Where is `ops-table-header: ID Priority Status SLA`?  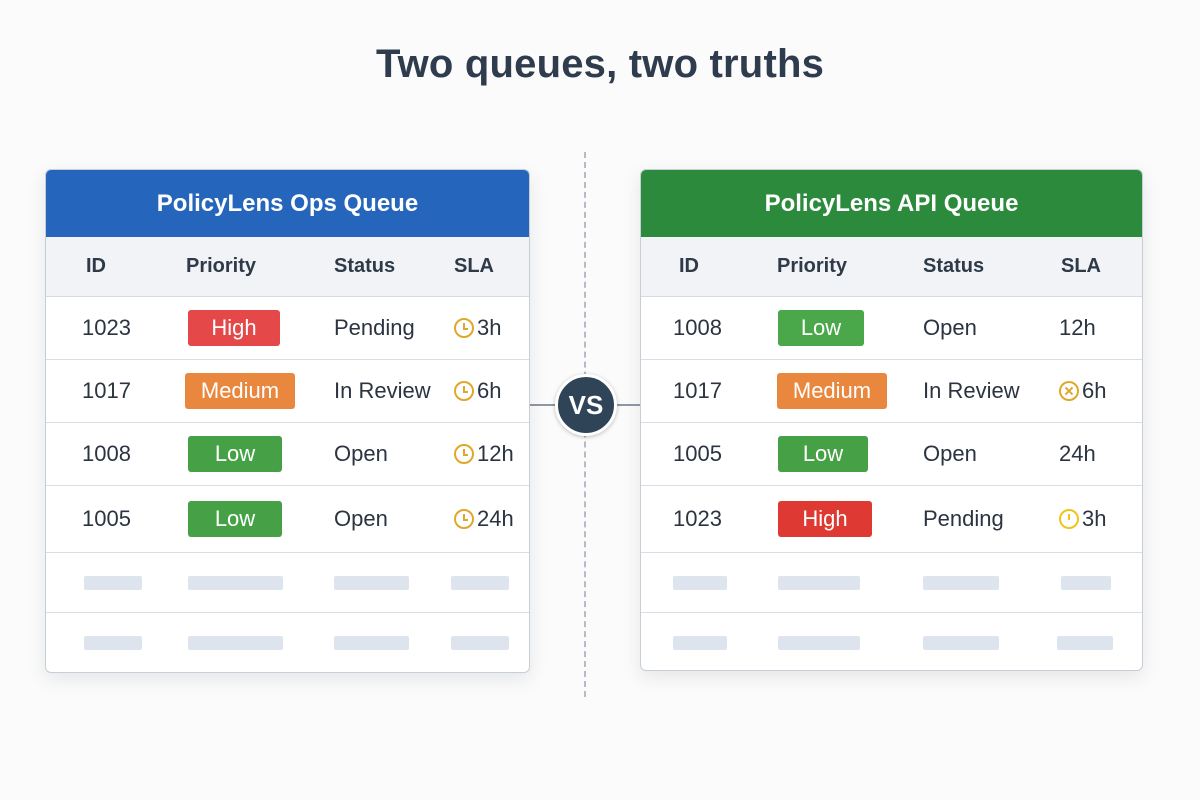 ops-table-header: ID Priority Status SLA is located at coordinates (287, 267).